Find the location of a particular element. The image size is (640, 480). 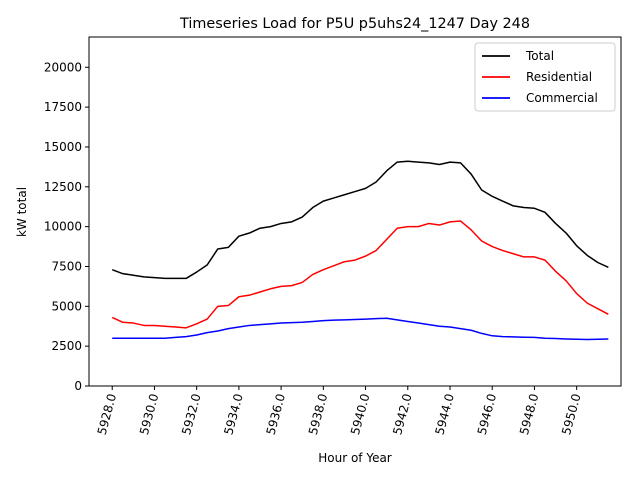

y-tick-label: 5000 is located at coordinates (66, 306).